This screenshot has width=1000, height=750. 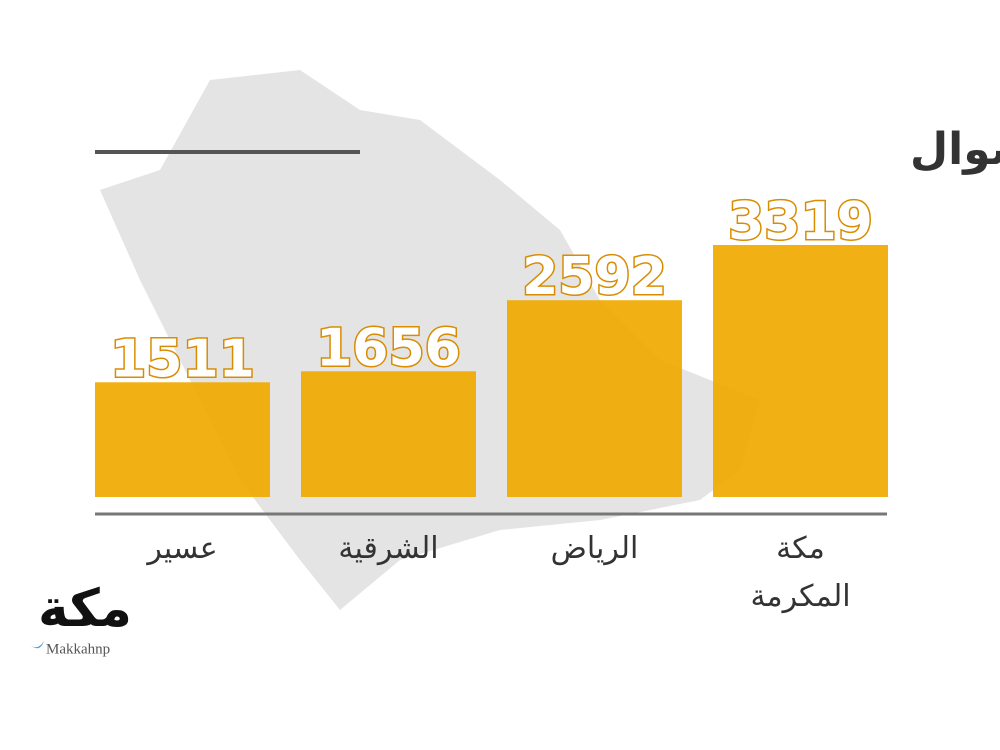 What do you see at coordinates (85, 609) in the screenshot?
I see `logo-name: مكة` at bounding box center [85, 609].